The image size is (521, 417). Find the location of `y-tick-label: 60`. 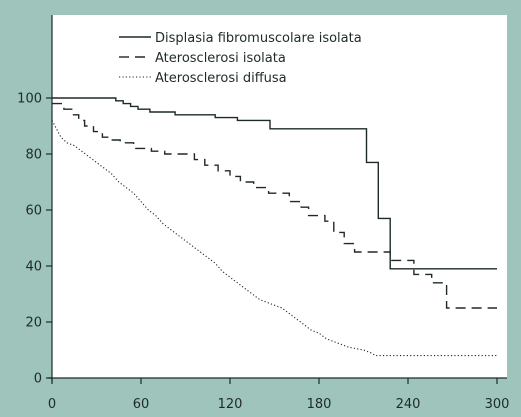

y-tick-label: 60 is located at coordinates (33, 211).